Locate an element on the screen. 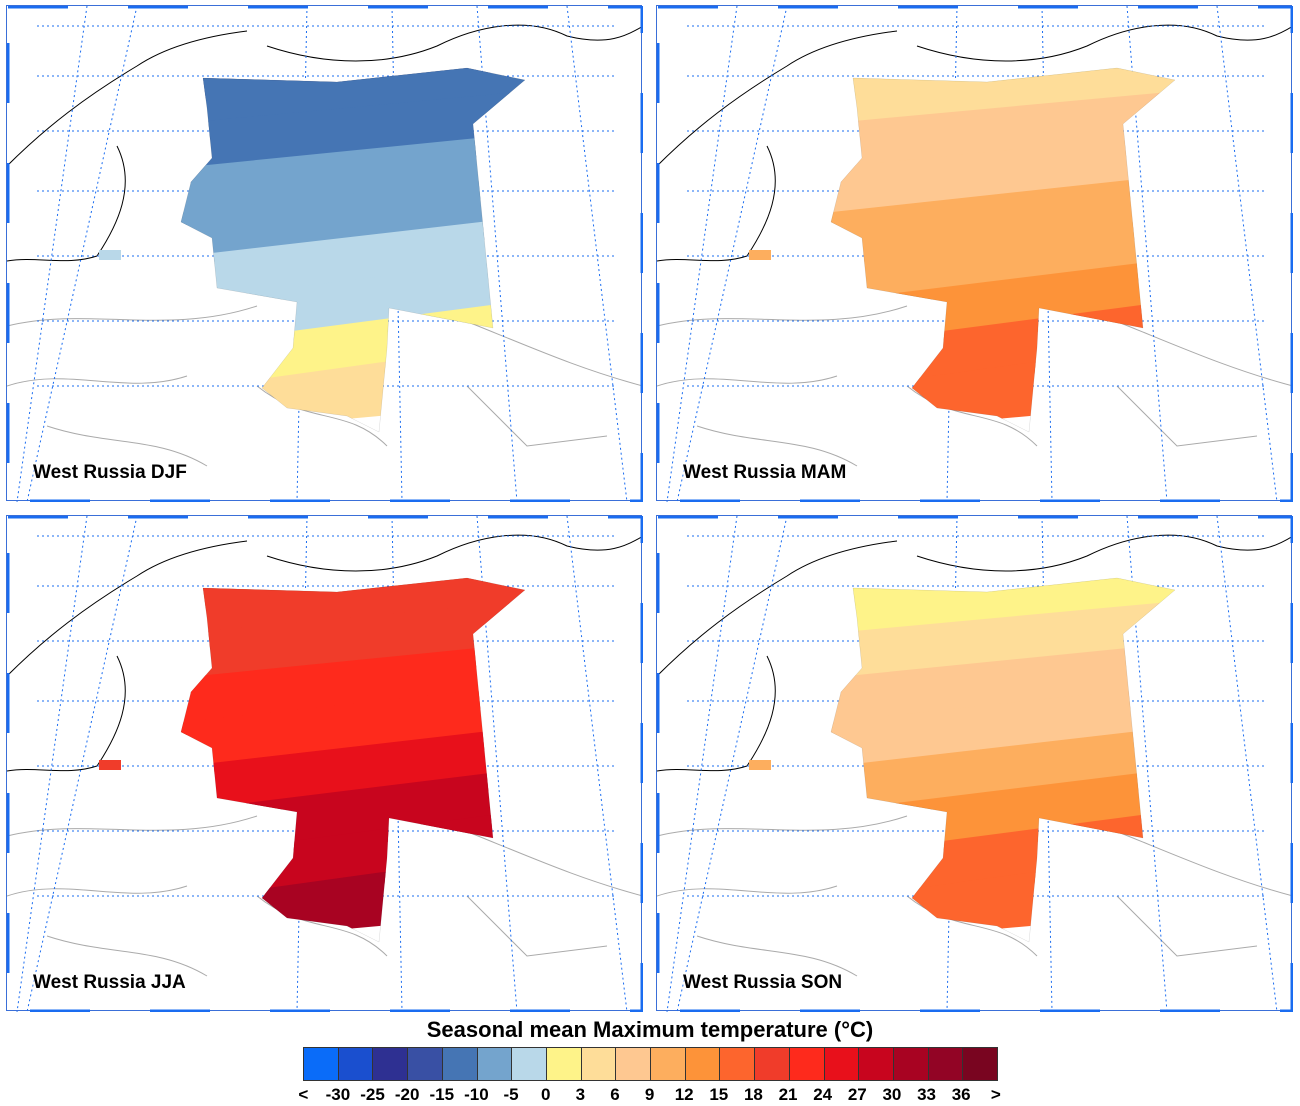  colorbar-label: 21 is located at coordinates (788, 1094).